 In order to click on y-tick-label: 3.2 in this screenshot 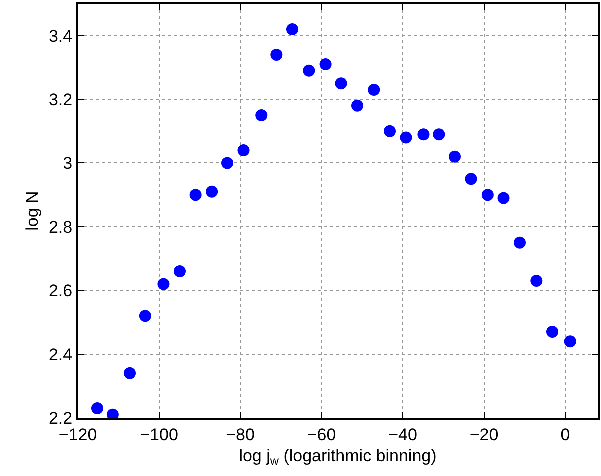, I will do `click(60, 100)`.